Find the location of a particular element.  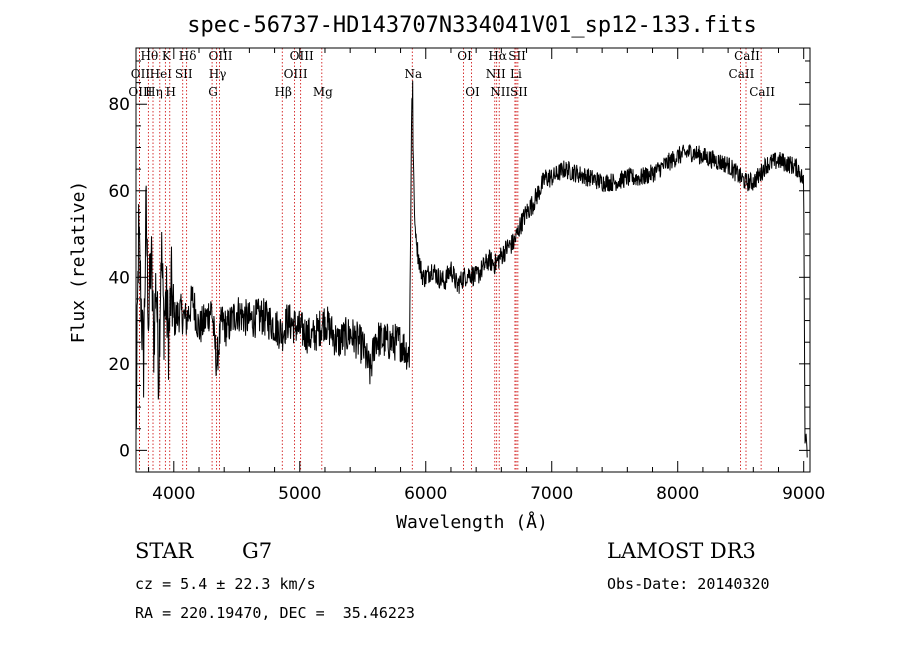

object-subclass: G7 is located at coordinates (257, 551).